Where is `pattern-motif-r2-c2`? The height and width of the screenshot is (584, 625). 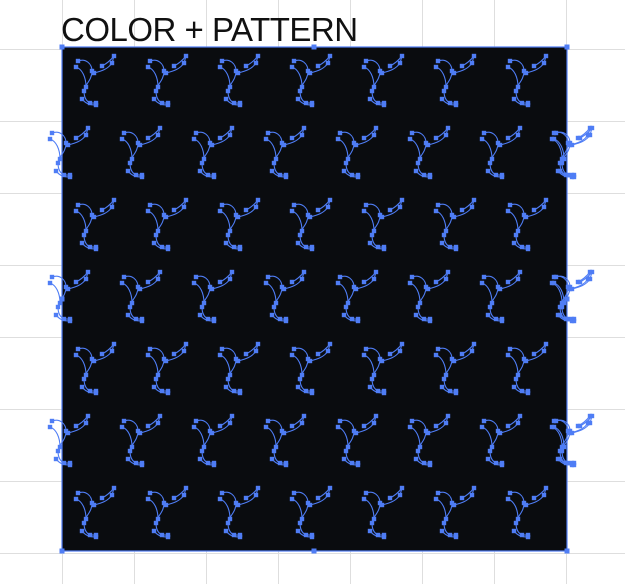
pattern-motif-r2-c2 is located at coordinates (239, 224).